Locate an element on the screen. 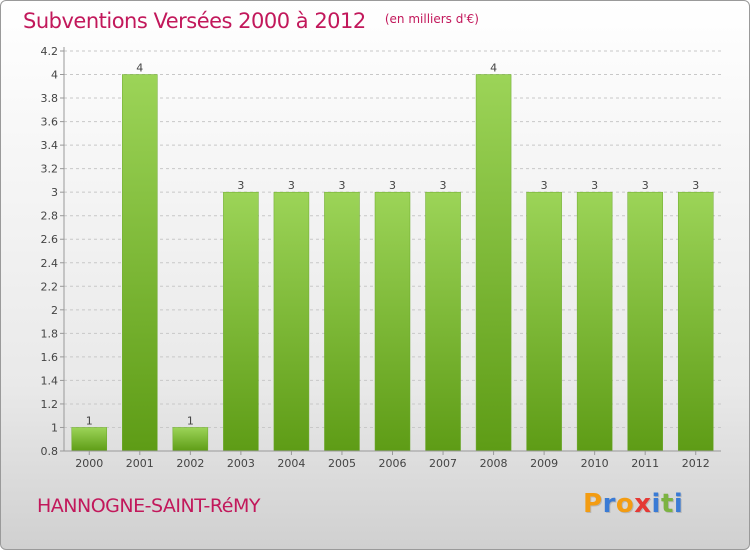  y-tick-label: 3 is located at coordinates (54, 192).